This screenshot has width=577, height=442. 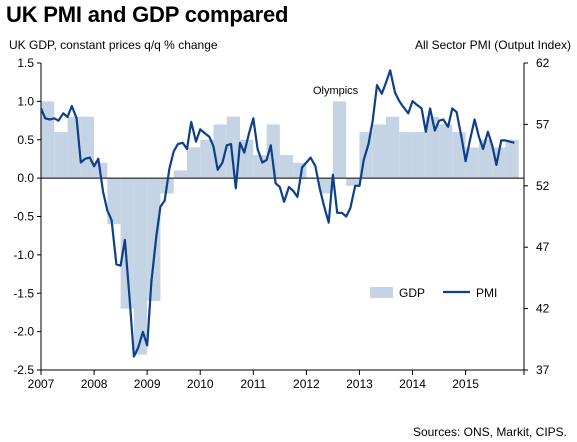 What do you see at coordinates (412, 293) in the screenshot?
I see `legend-gdp-label: GDP` at bounding box center [412, 293].